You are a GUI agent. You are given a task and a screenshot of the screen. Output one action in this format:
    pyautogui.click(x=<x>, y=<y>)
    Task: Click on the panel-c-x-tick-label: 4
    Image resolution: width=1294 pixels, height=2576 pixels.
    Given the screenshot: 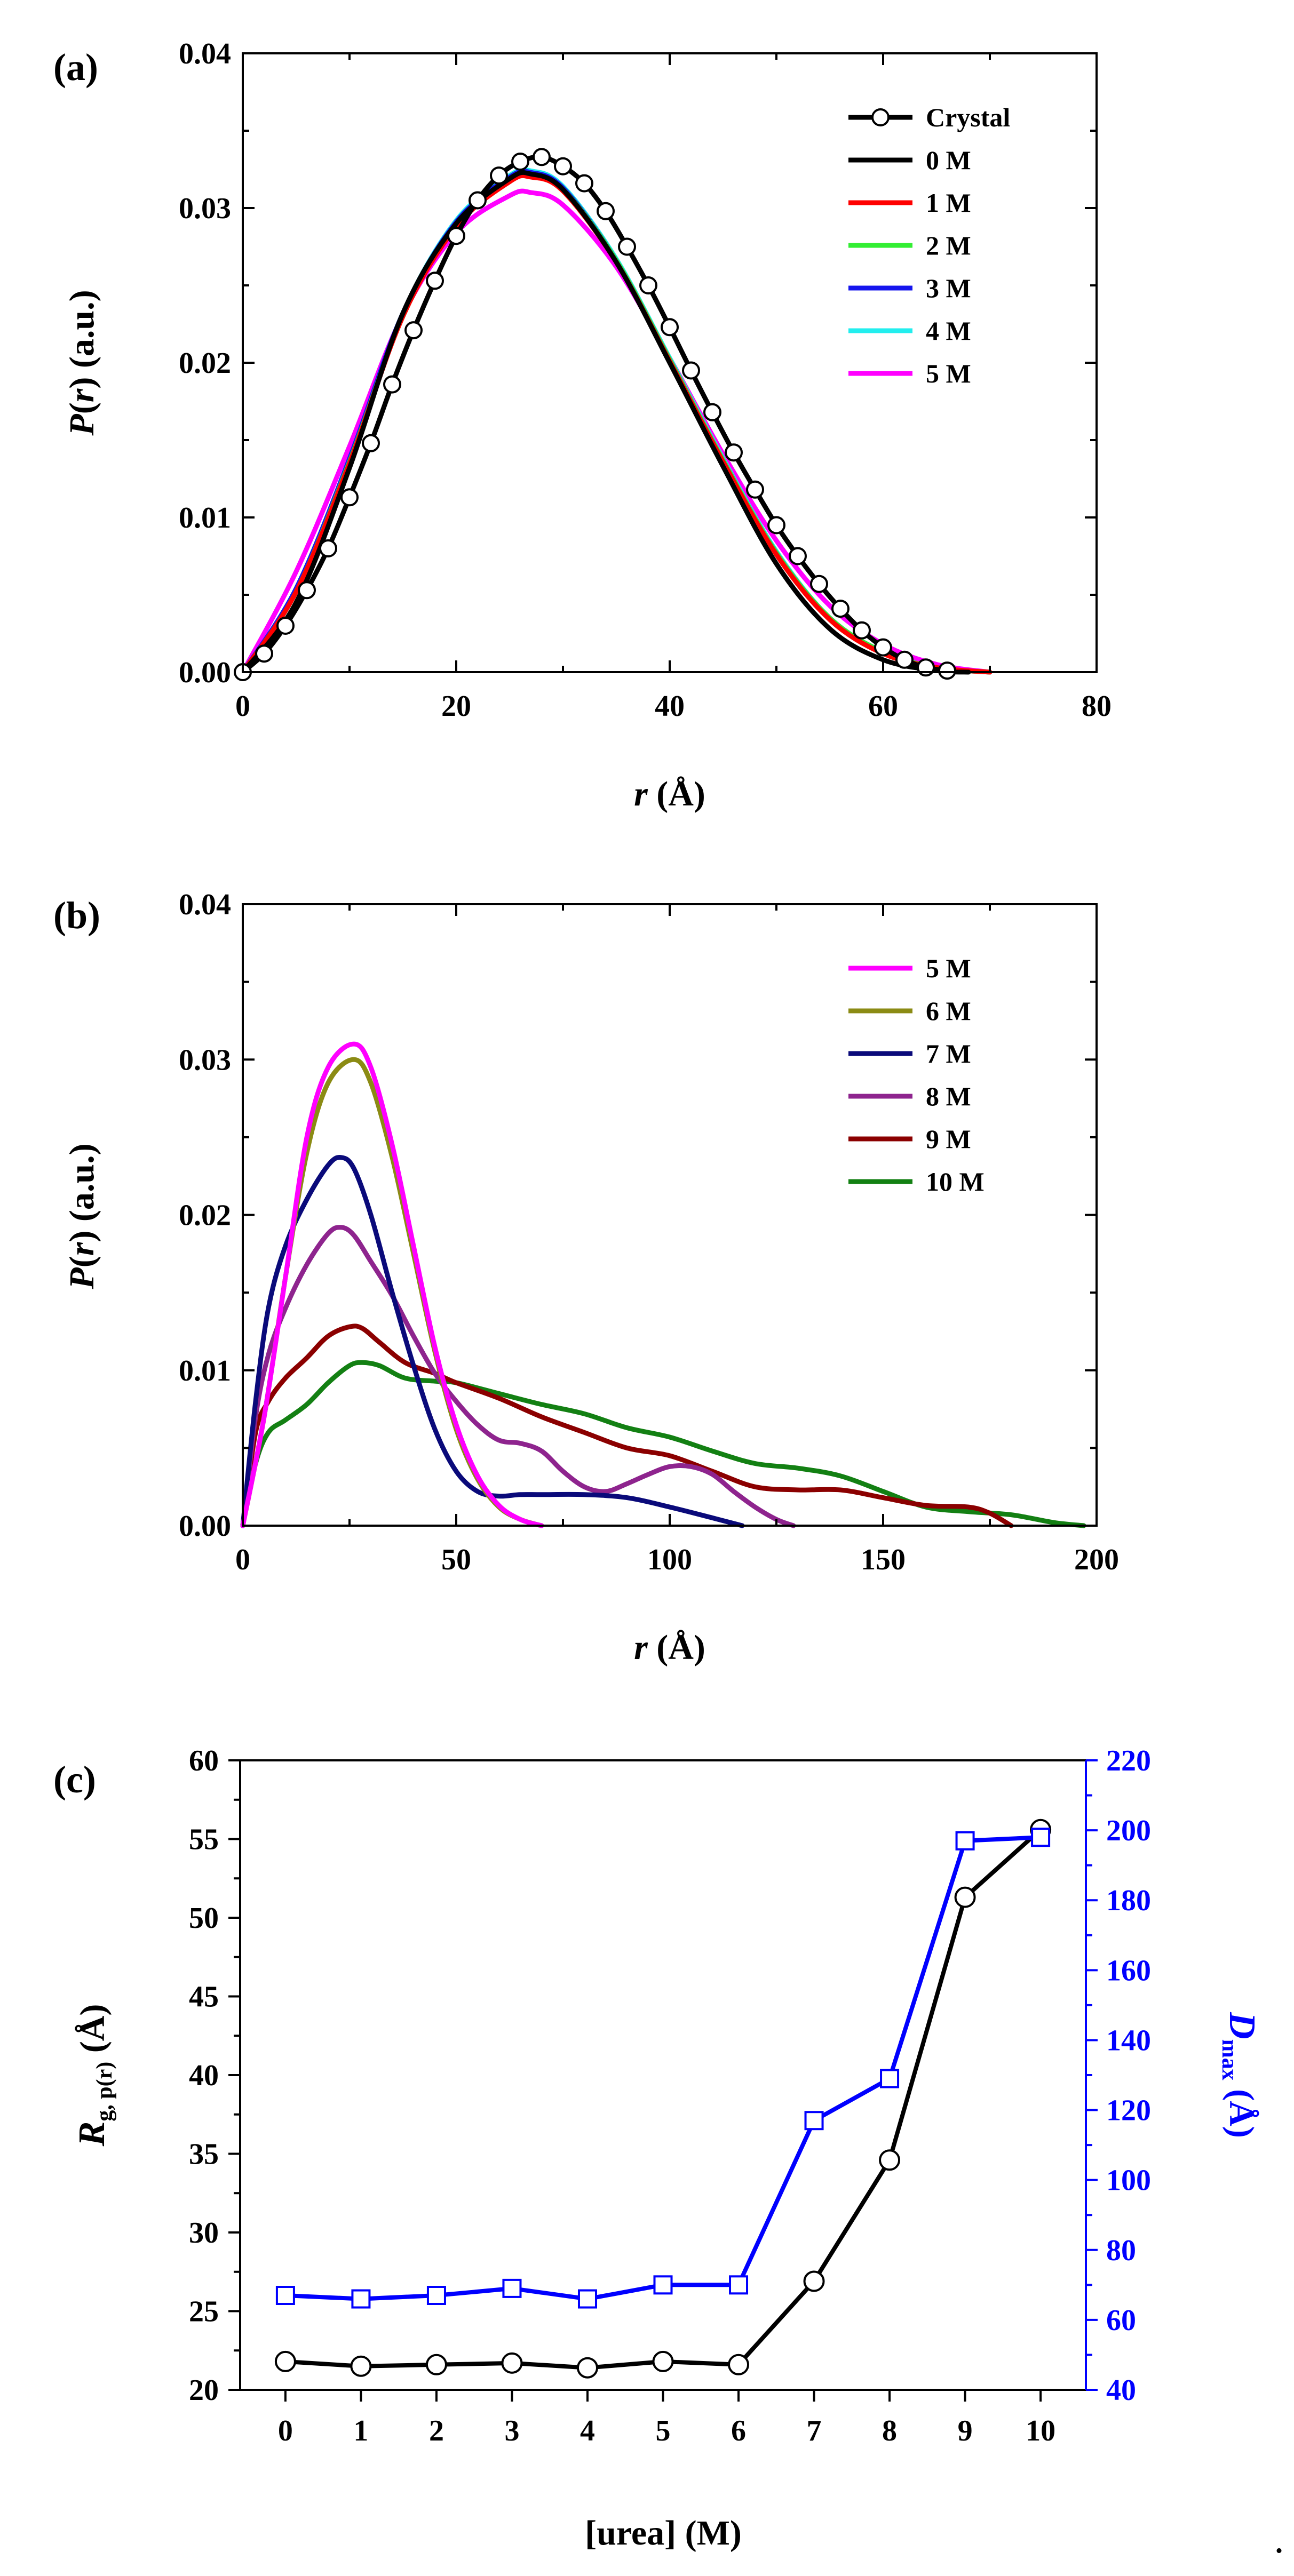 What is the action you would take?
    pyautogui.click(x=588, y=2430)
    